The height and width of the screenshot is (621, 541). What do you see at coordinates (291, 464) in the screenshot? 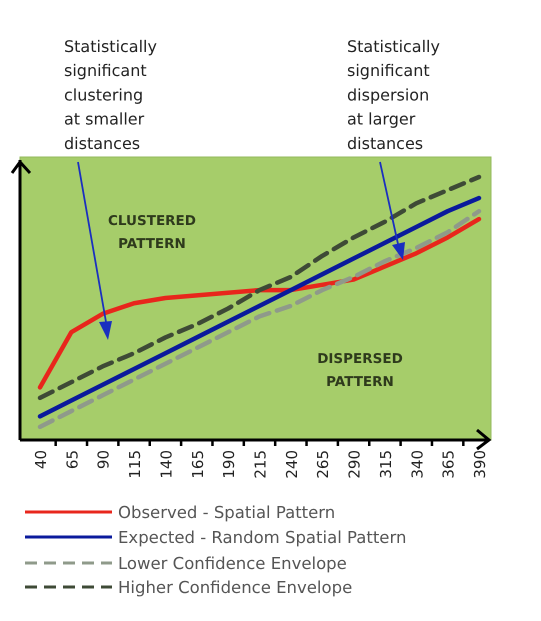
I see `x-tick-label: 240` at bounding box center [291, 464].